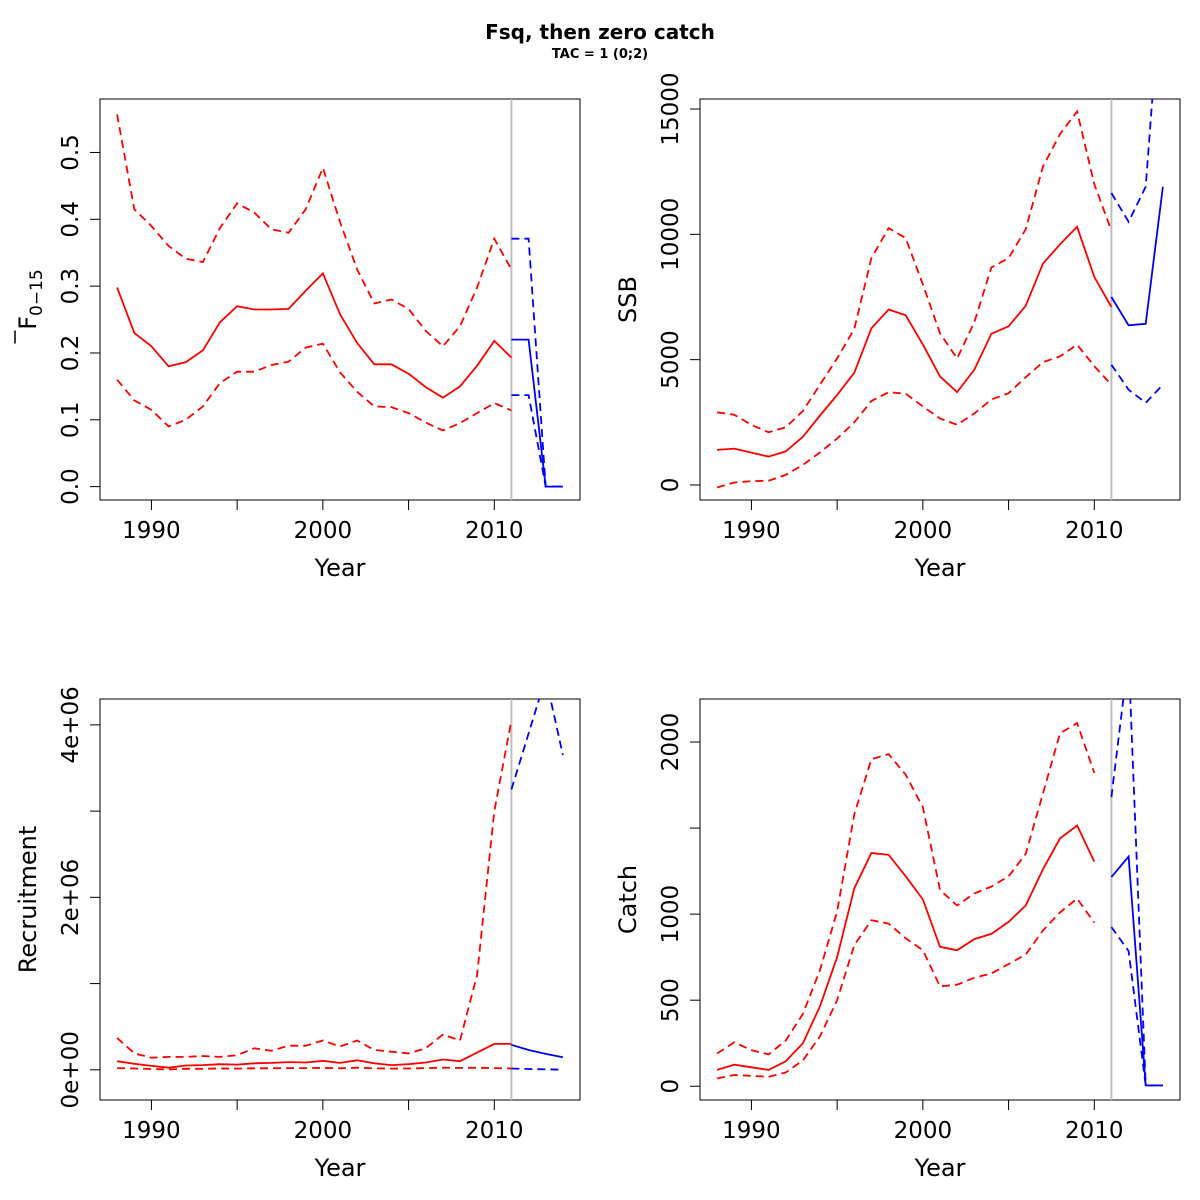  Describe the element at coordinates (671, 742) in the screenshot. I see `y-tick-label: 2000` at that location.